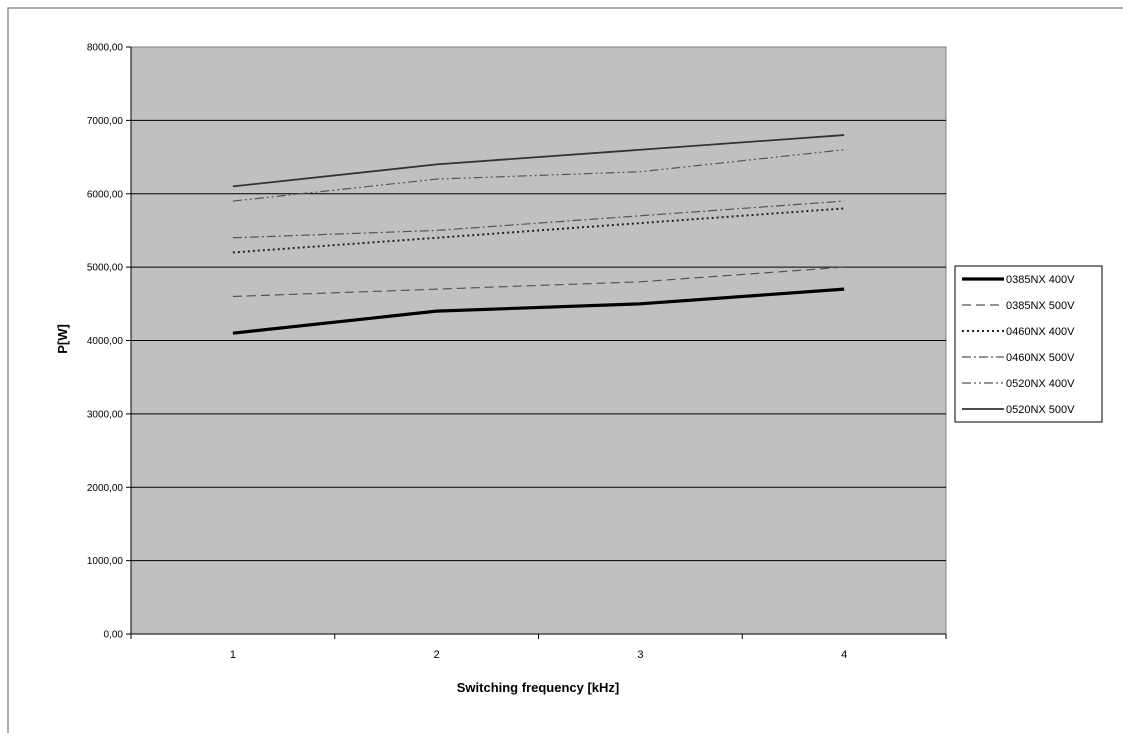  Describe the element at coordinates (114, 635) in the screenshot. I see `y-tick-label: 0,00` at that location.